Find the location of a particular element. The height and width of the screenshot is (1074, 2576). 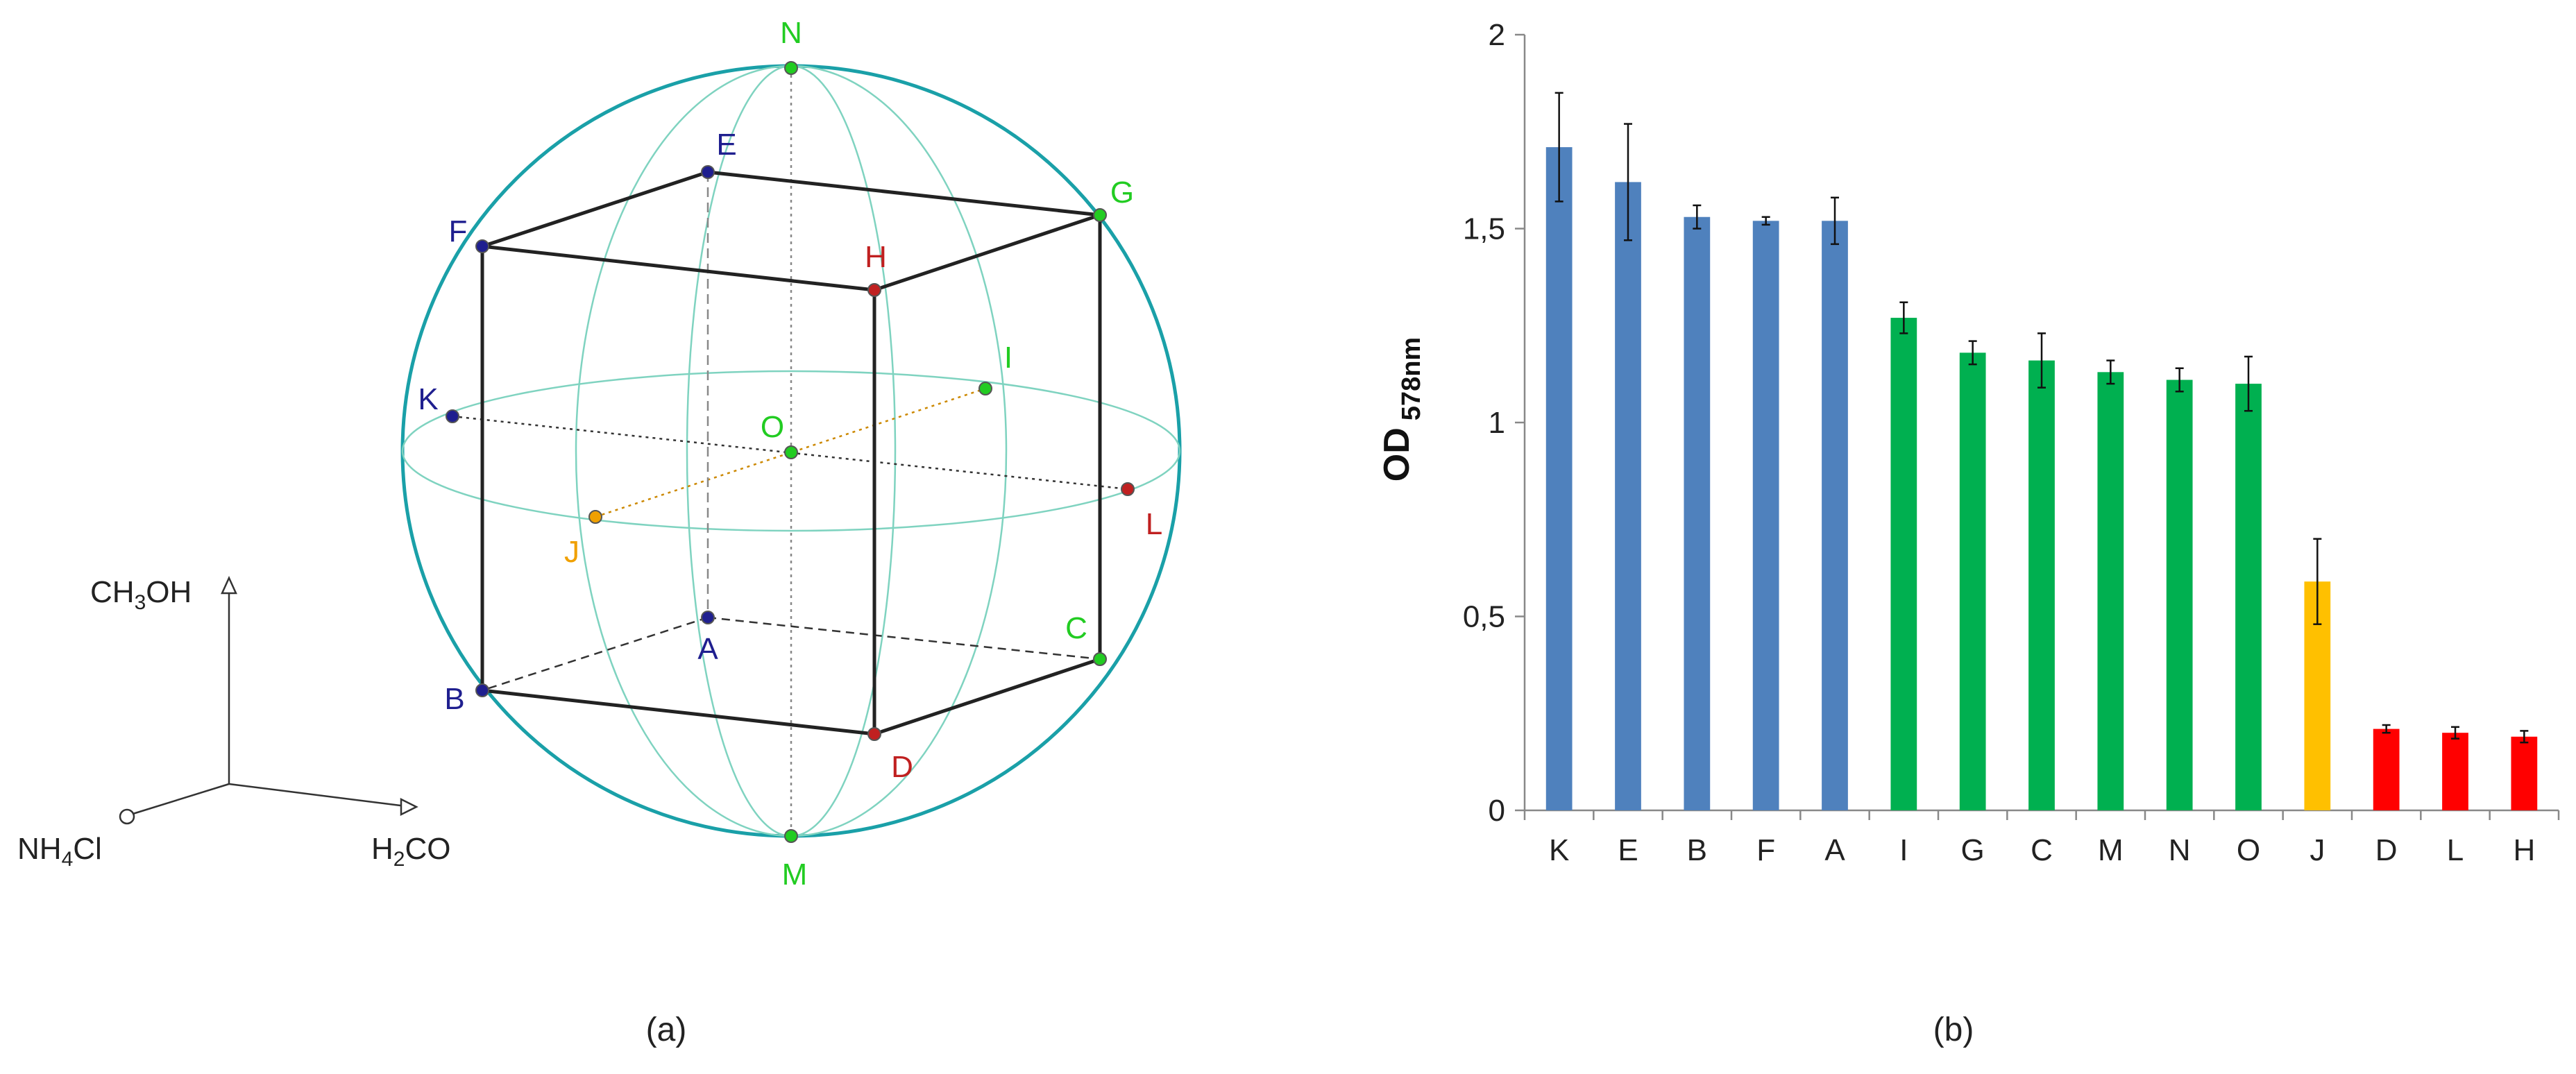

x-tick-label: N is located at coordinates (2180, 850).